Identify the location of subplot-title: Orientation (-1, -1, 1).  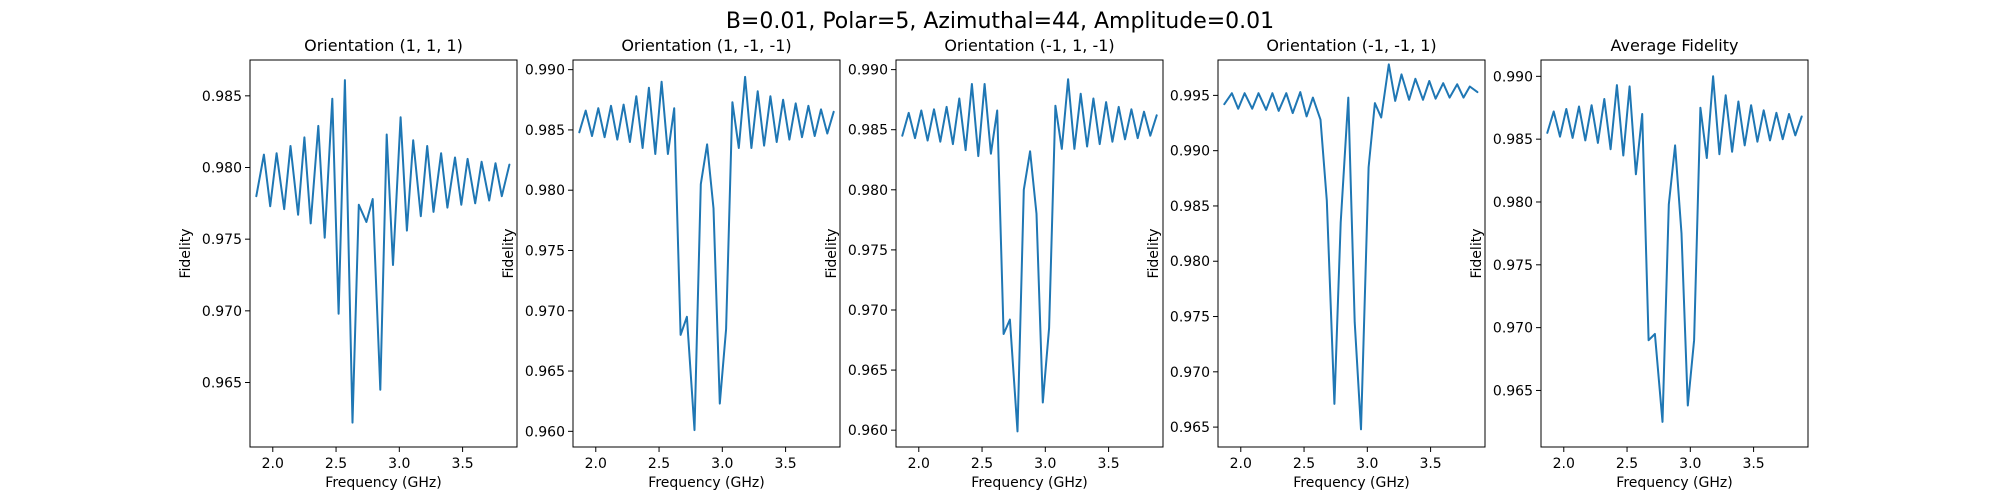
(1351, 45).